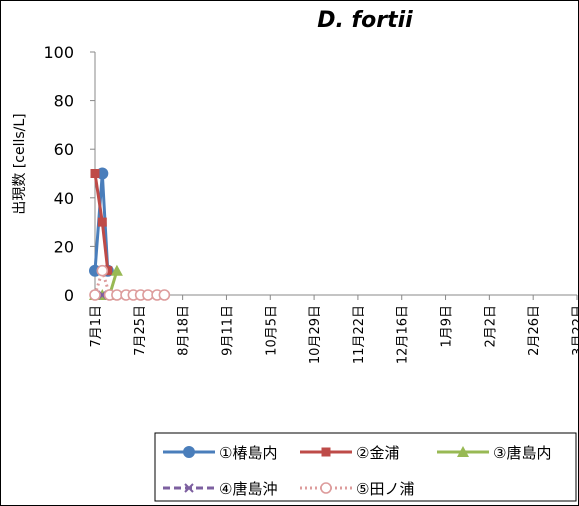 This screenshot has width=579, height=506. I want to click on legend-items: ①椿島内 ②金浦 ③唐島内 ④唐島沖 ⑤田ノ浦, so click(357, 471).